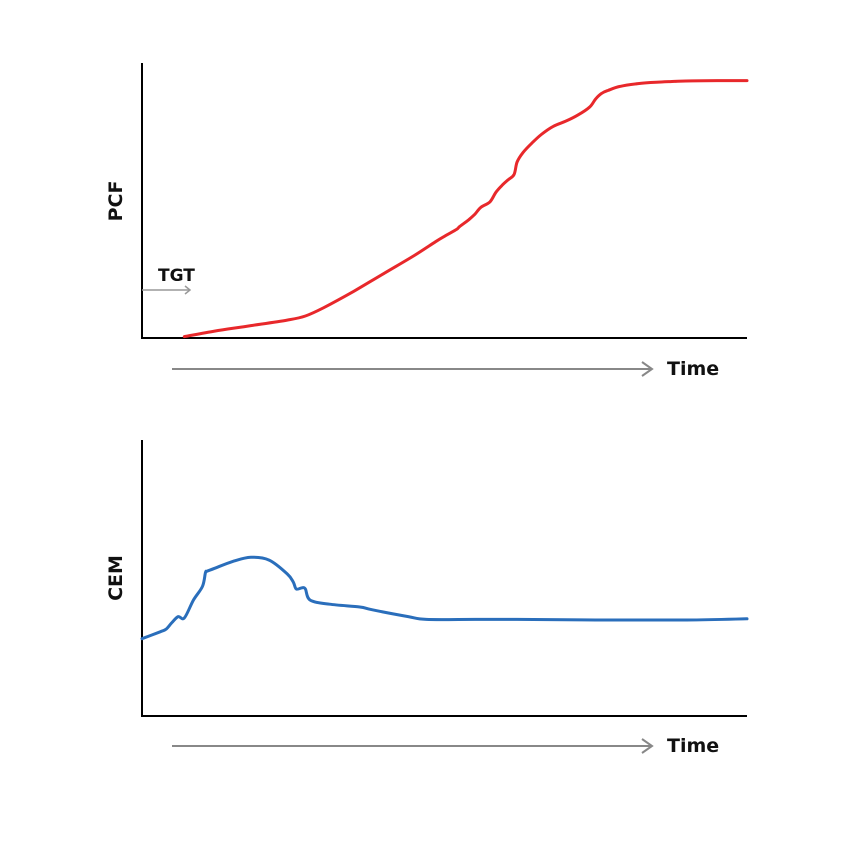 The height and width of the screenshot is (852, 851). What do you see at coordinates (444, 598) in the screenshot?
I see `cem-series-line` at bounding box center [444, 598].